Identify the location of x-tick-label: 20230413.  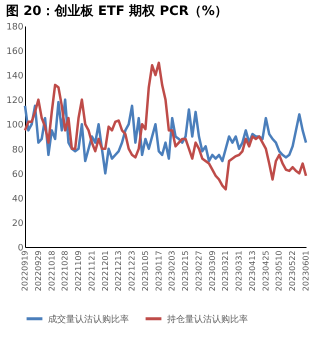
(252, 271).